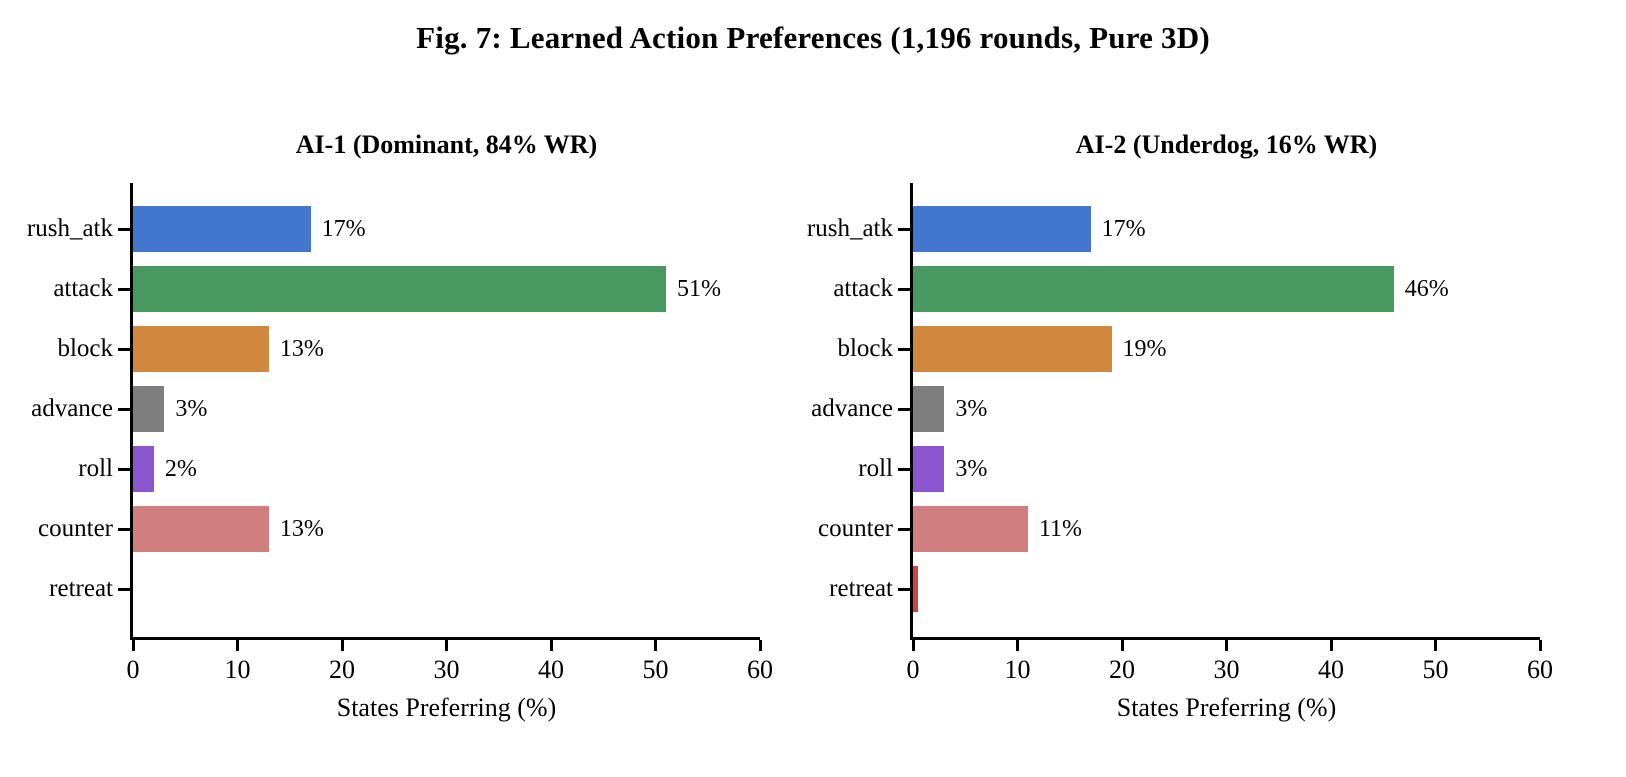 This screenshot has height=777, width=1626. What do you see at coordinates (180, 469) in the screenshot?
I see `bar-value-label: 2%` at bounding box center [180, 469].